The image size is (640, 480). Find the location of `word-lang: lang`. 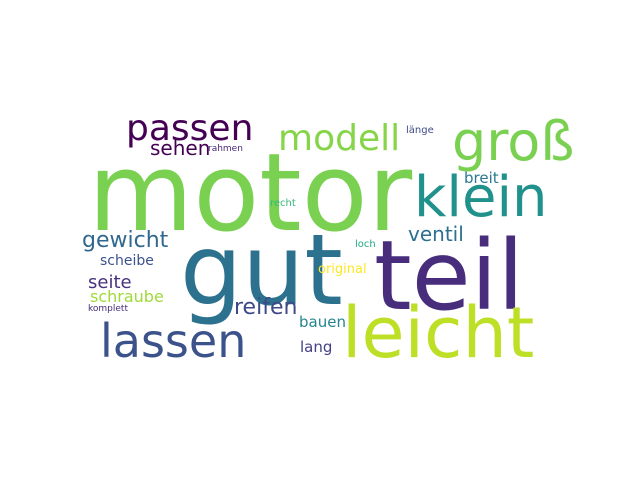

word-lang: lang is located at coordinates (316, 347).